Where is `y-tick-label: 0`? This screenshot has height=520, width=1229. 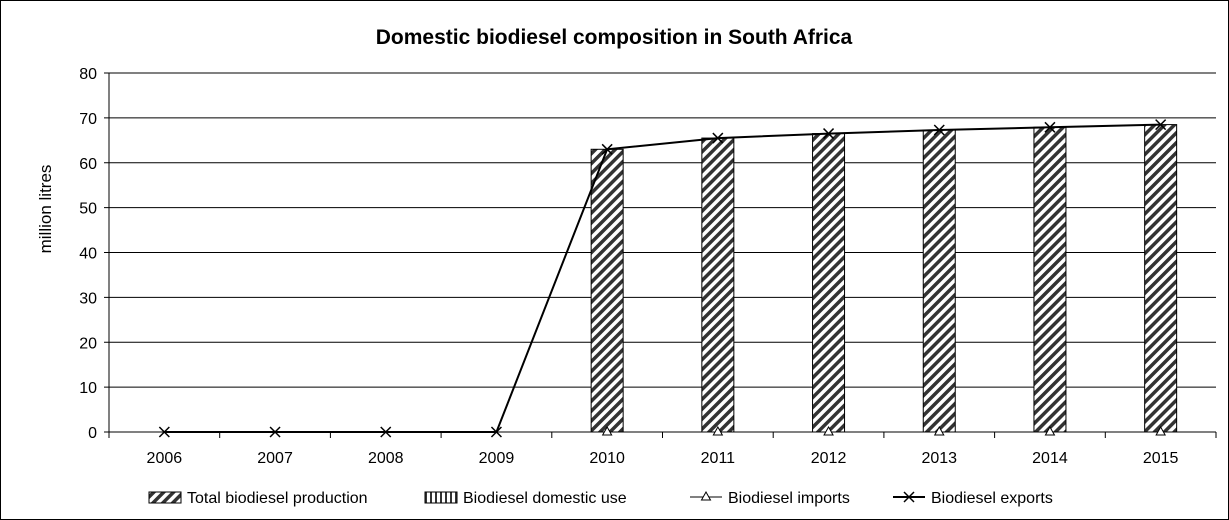
y-tick-label: 0 is located at coordinates (92, 433).